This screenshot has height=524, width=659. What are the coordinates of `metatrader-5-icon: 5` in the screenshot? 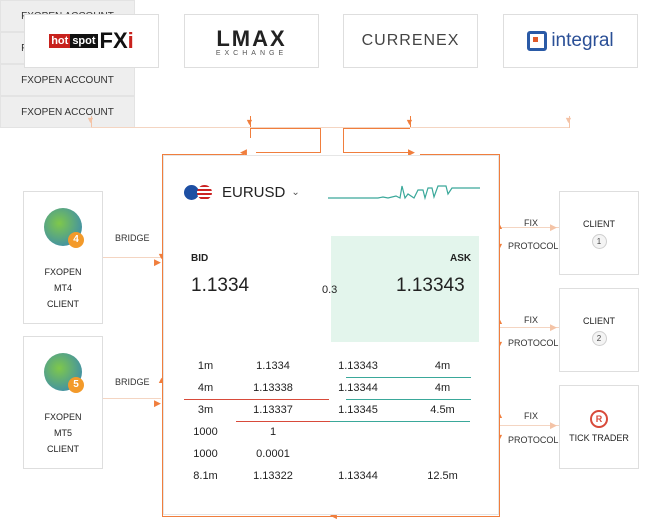 It's located at (64, 373).